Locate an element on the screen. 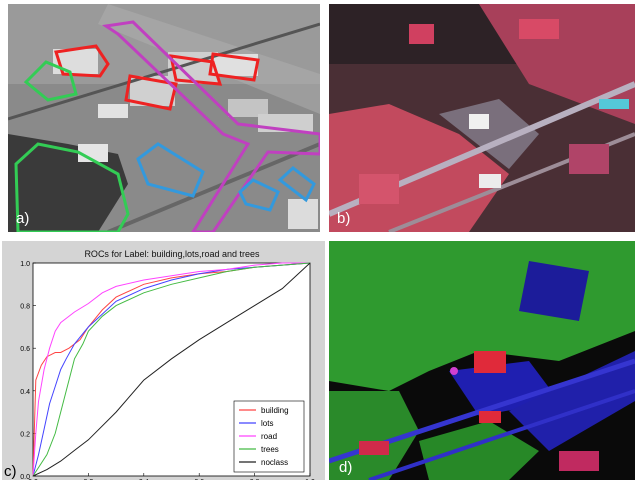 Image resolution: width=637 pixels, height=480 pixels. legend-label-building: building is located at coordinates (275, 410).